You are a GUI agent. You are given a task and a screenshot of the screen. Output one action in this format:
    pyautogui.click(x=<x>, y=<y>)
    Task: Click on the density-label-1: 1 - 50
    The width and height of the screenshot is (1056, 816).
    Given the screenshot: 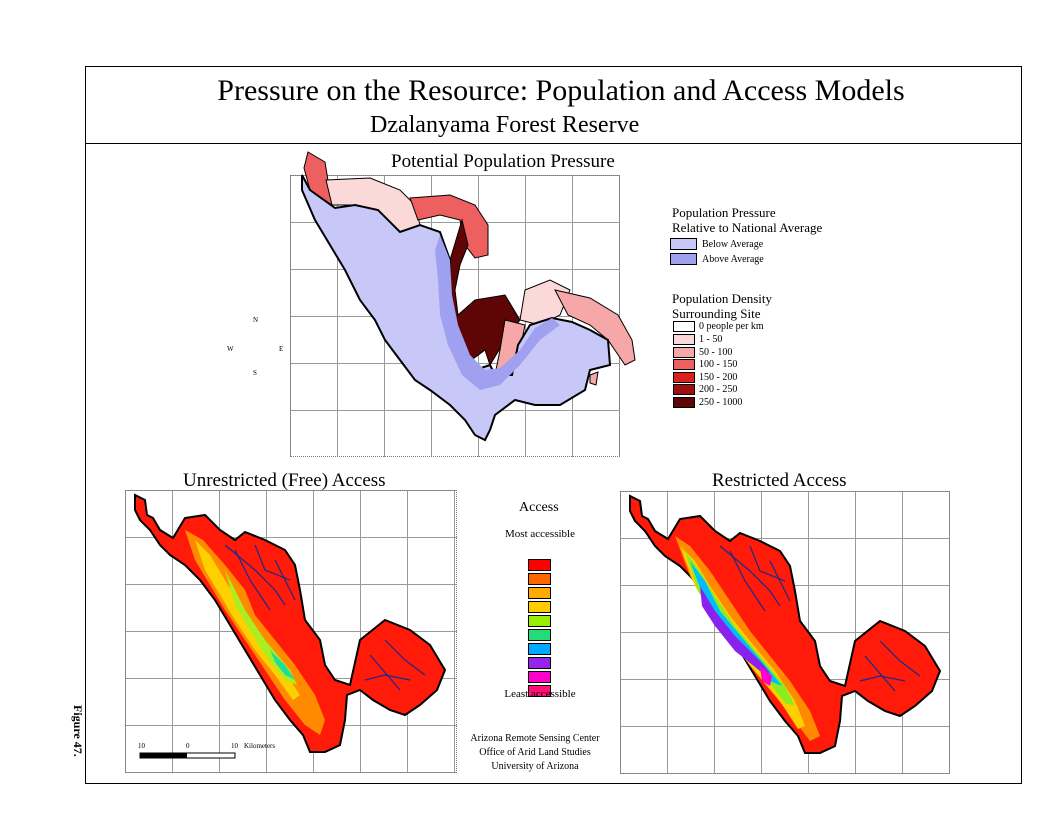 What is the action you would take?
    pyautogui.click(x=711, y=339)
    